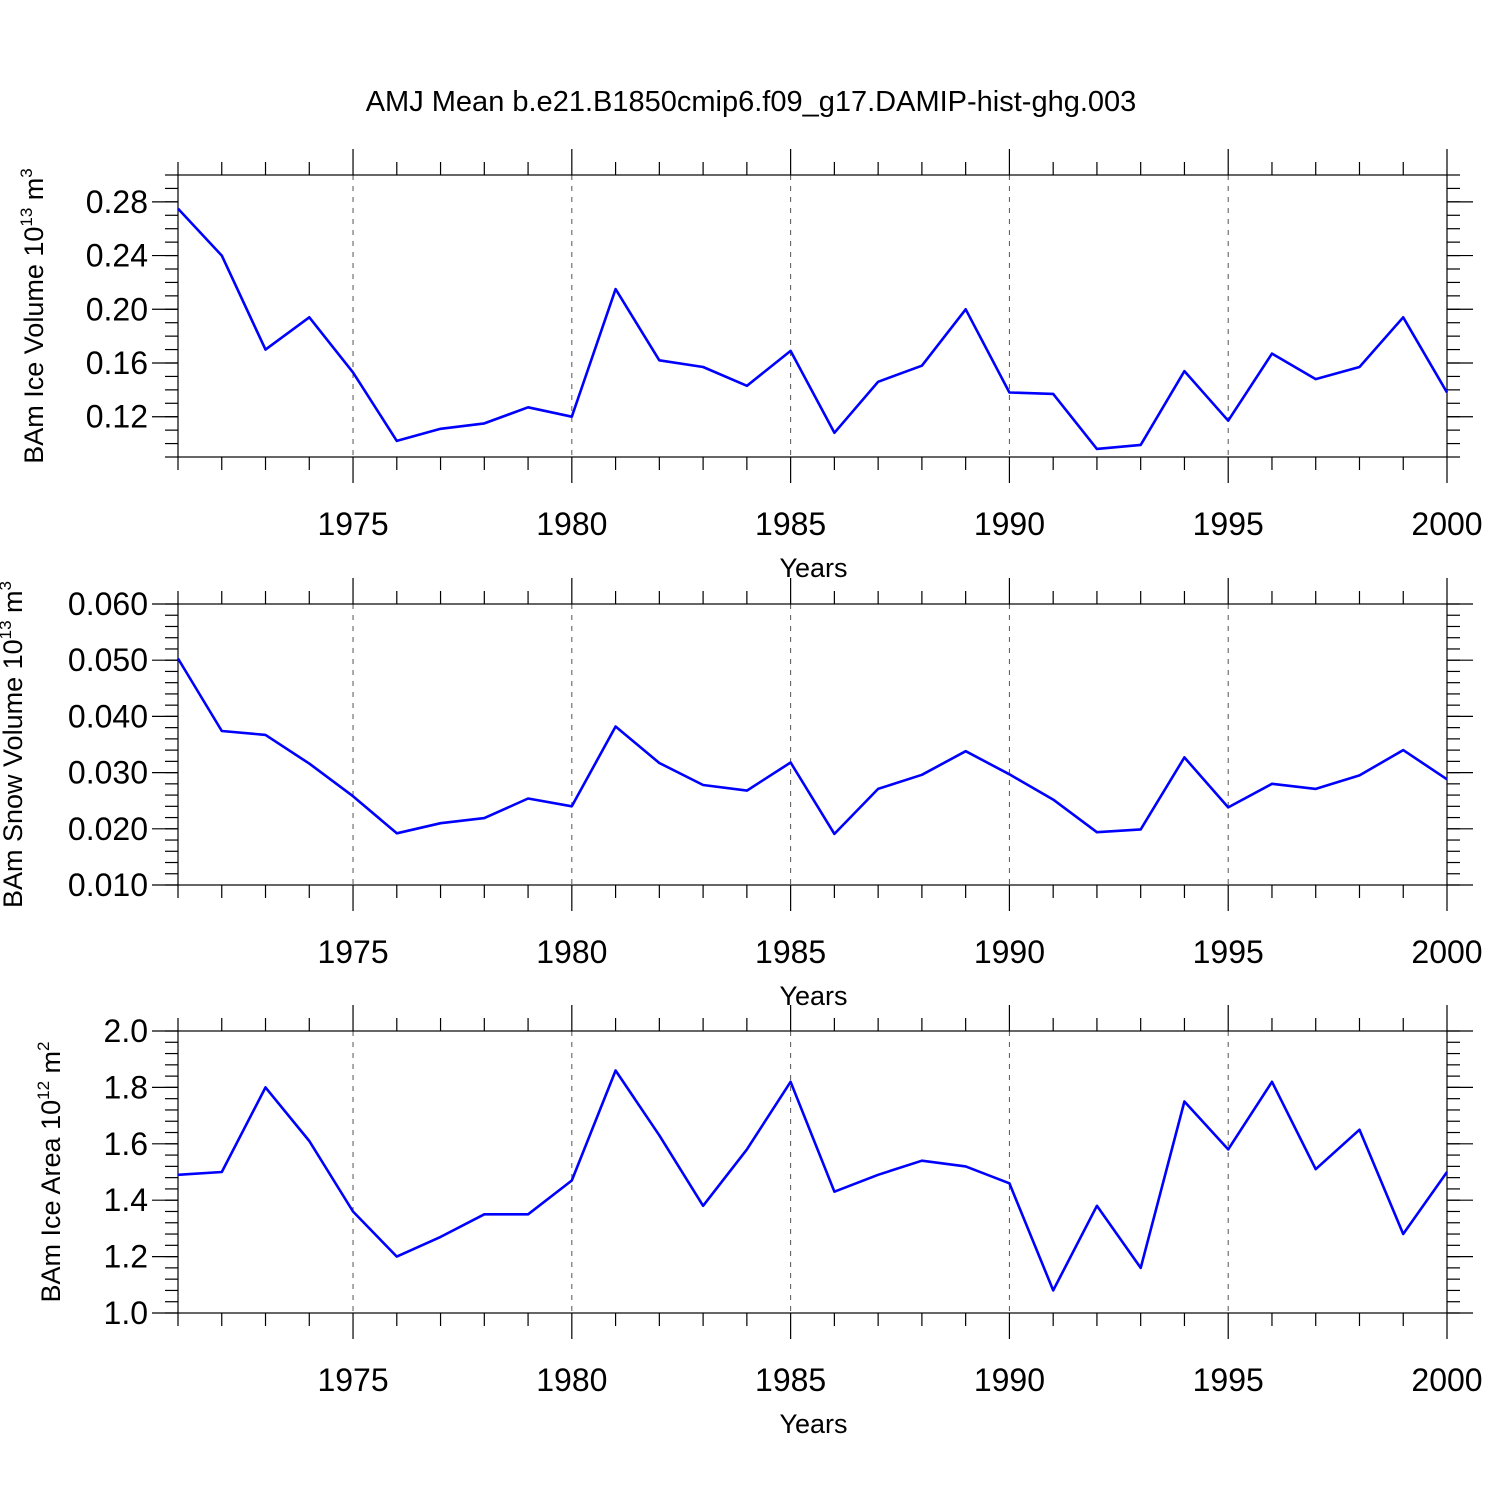 The width and height of the screenshot is (1500, 1500). I want to click on y-tick-label: 1.4, so click(126, 1200).